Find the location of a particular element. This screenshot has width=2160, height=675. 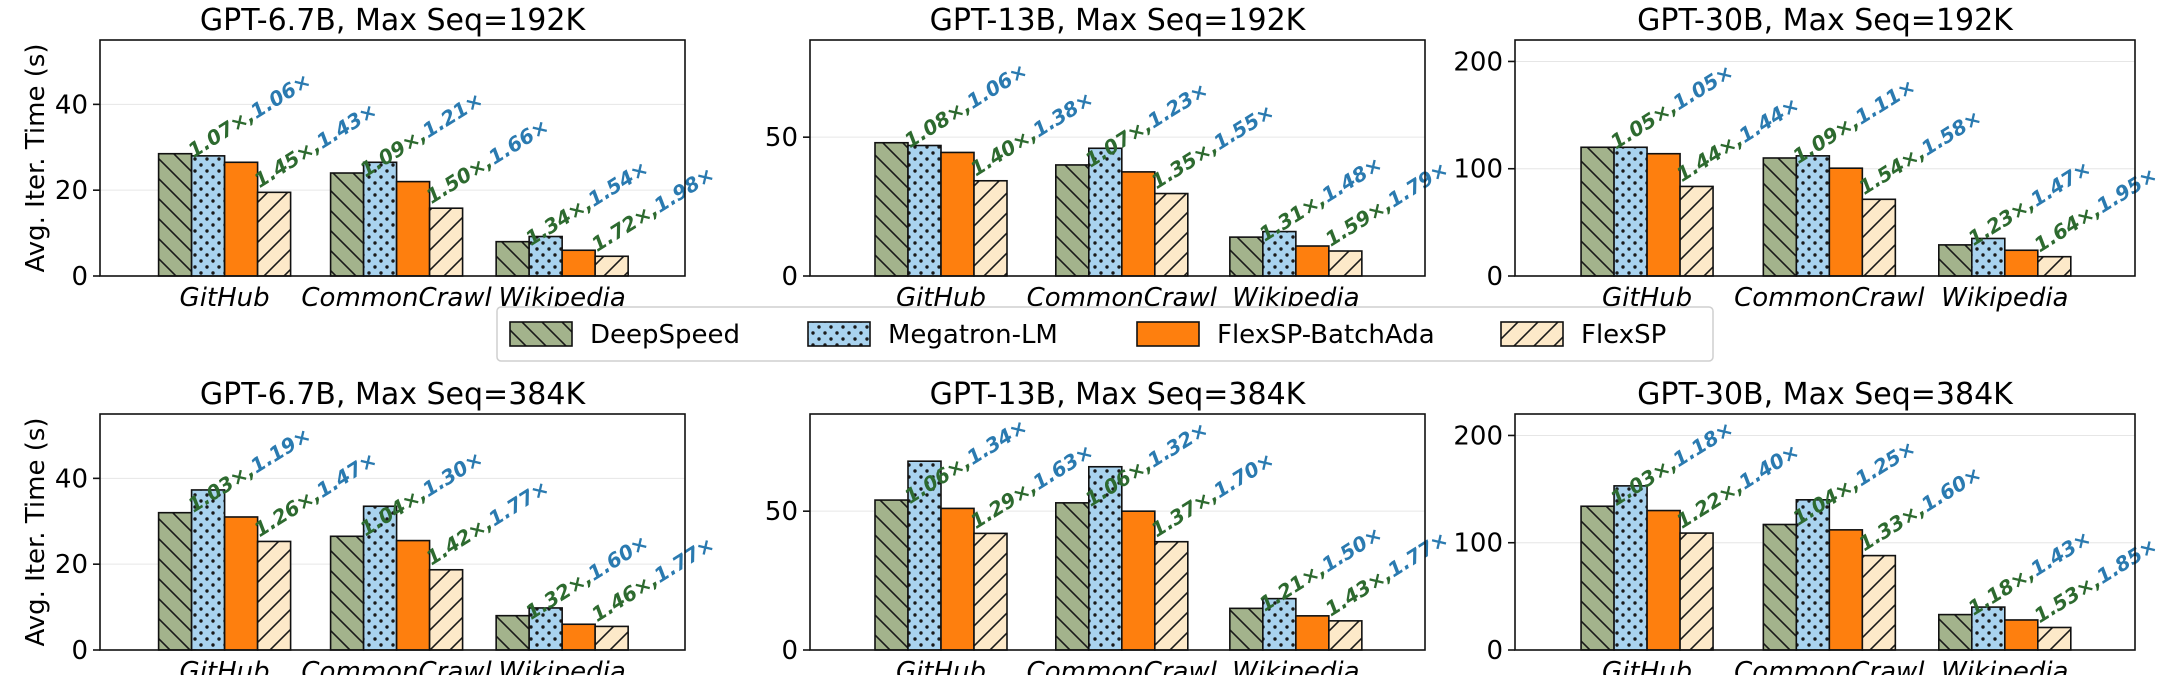

legend-label-flexsp: FlexSP is located at coordinates (1623, 335).